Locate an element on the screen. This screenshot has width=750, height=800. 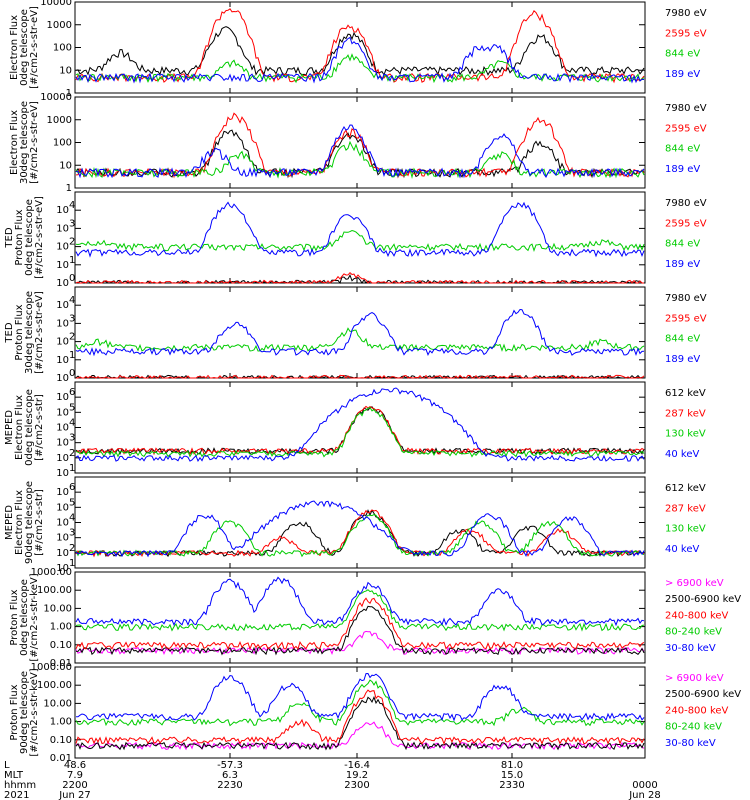
y-tick-label-meped-p-90deg: 1.00 is located at coordinates (61, 722).